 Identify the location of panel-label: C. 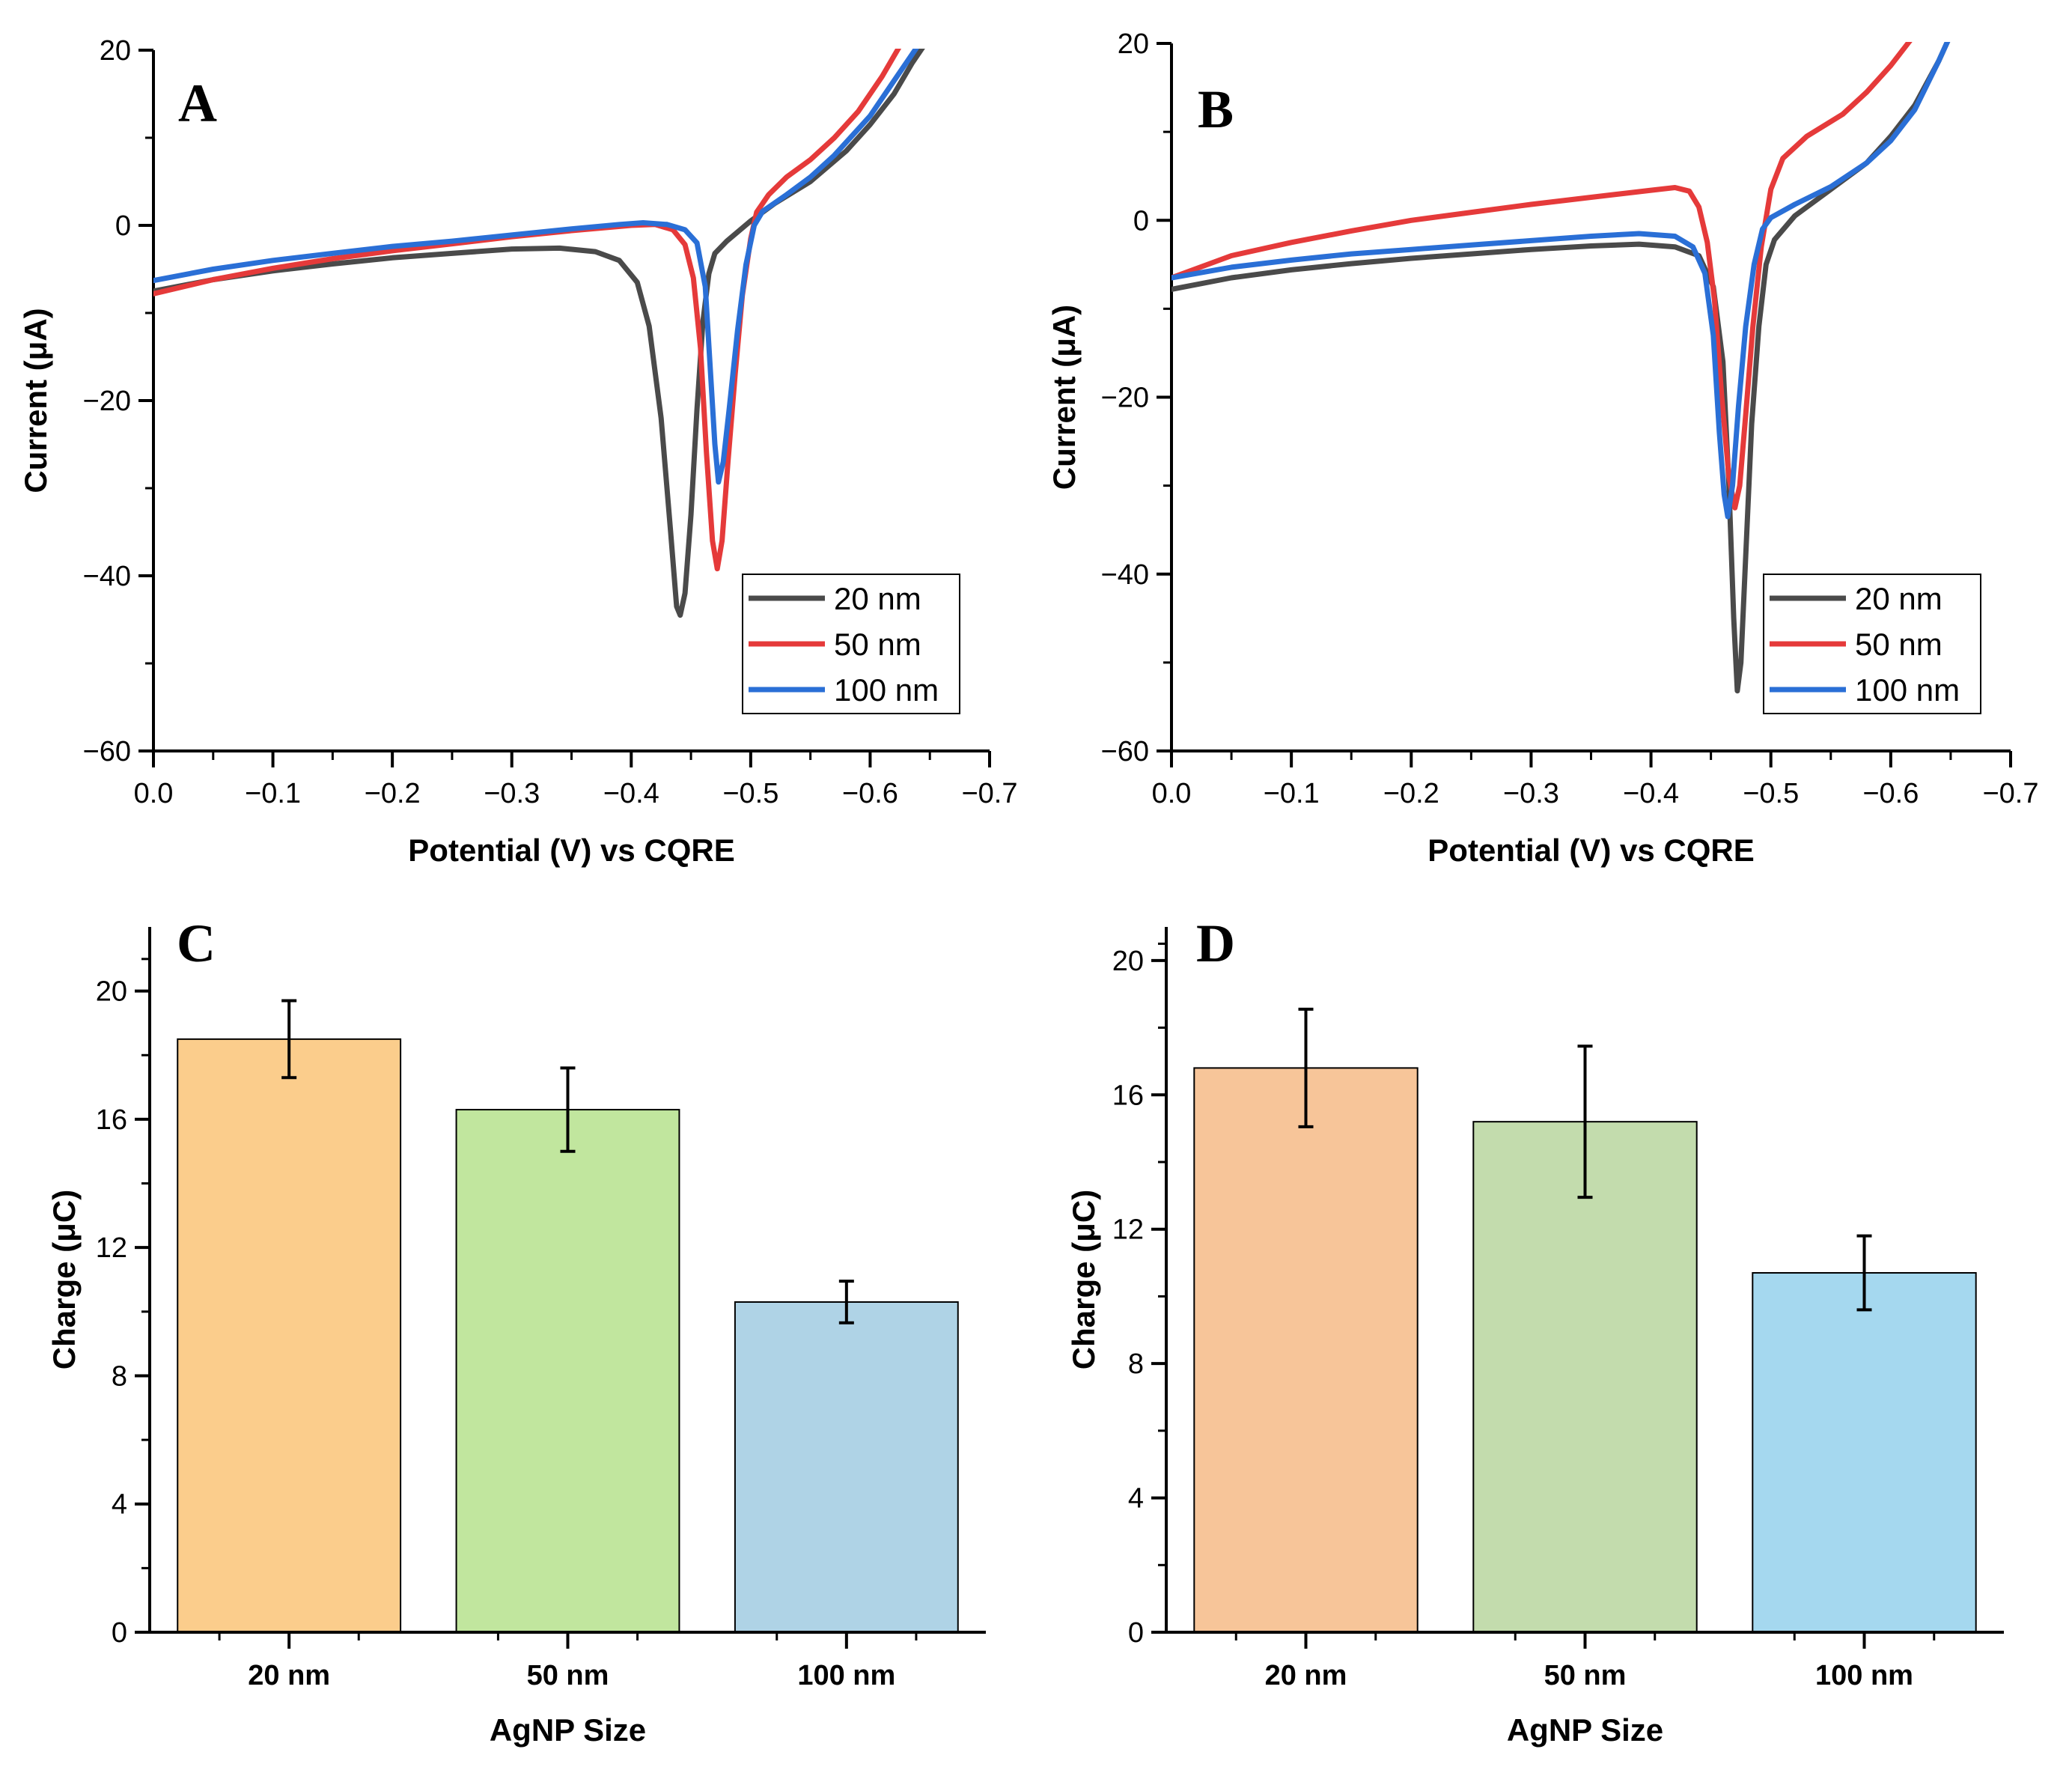
(196, 943).